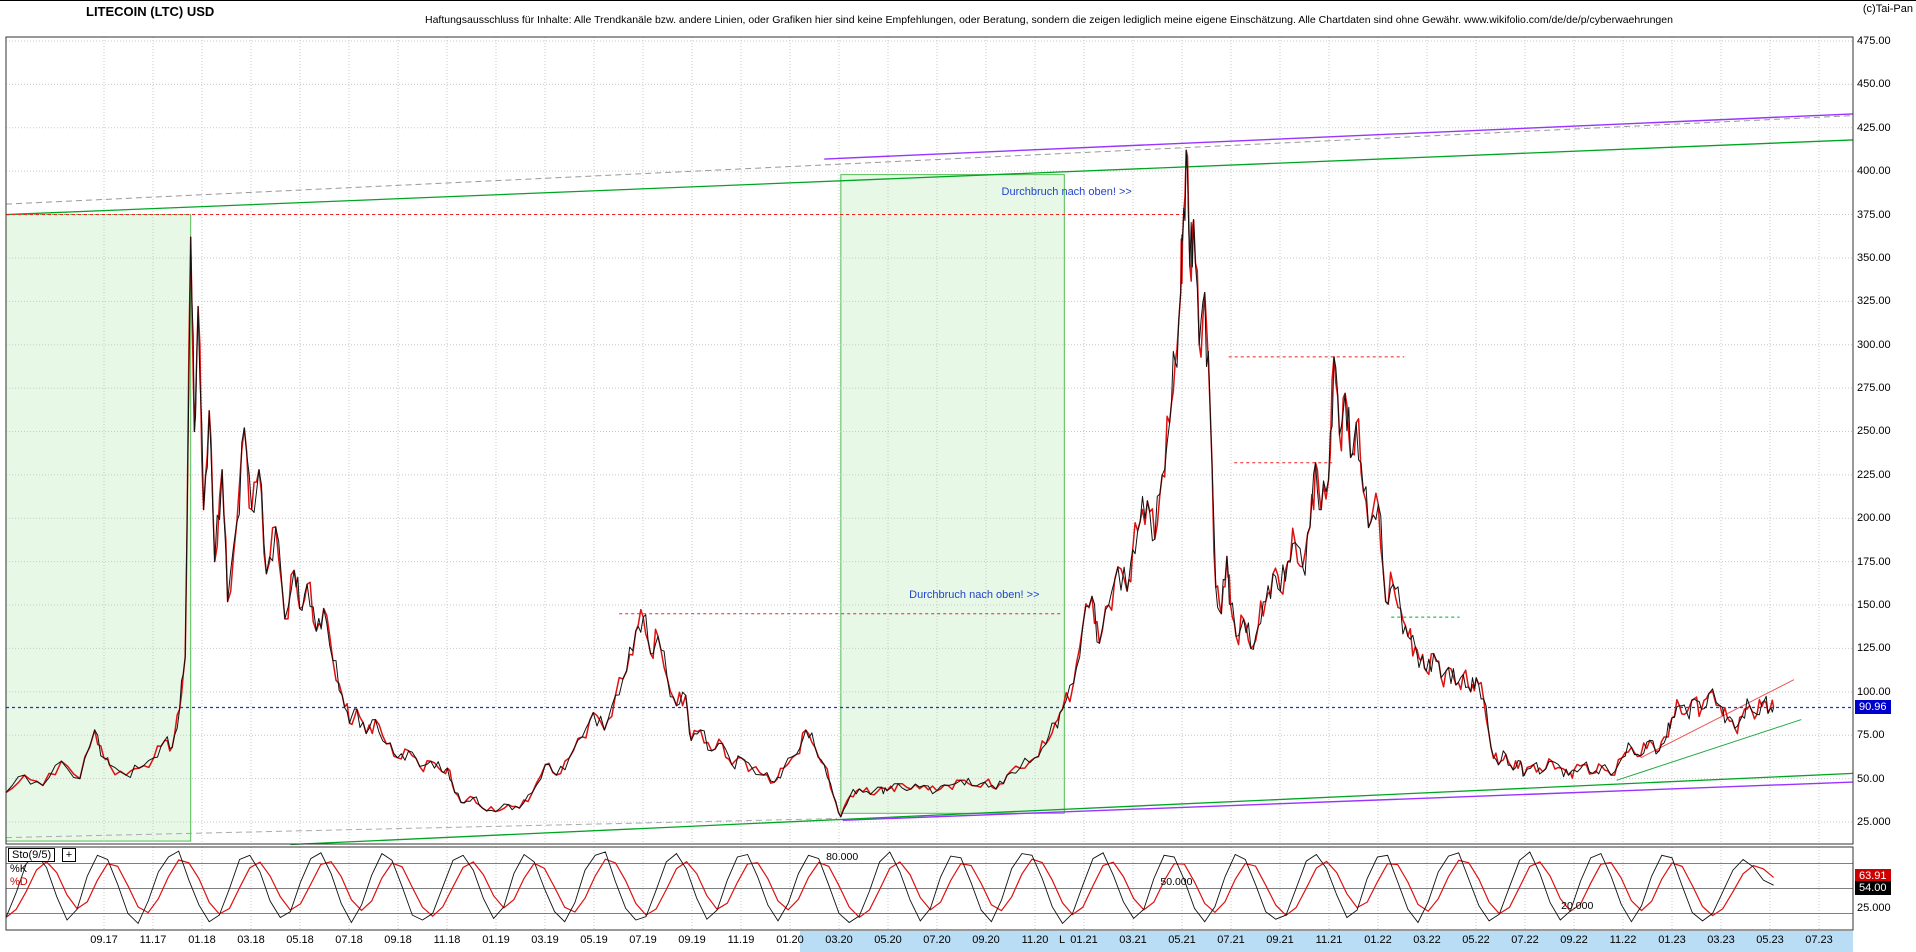  What do you see at coordinates (1427, 940) in the screenshot?
I see `x-axis-label: 03.22` at bounding box center [1427, 940].